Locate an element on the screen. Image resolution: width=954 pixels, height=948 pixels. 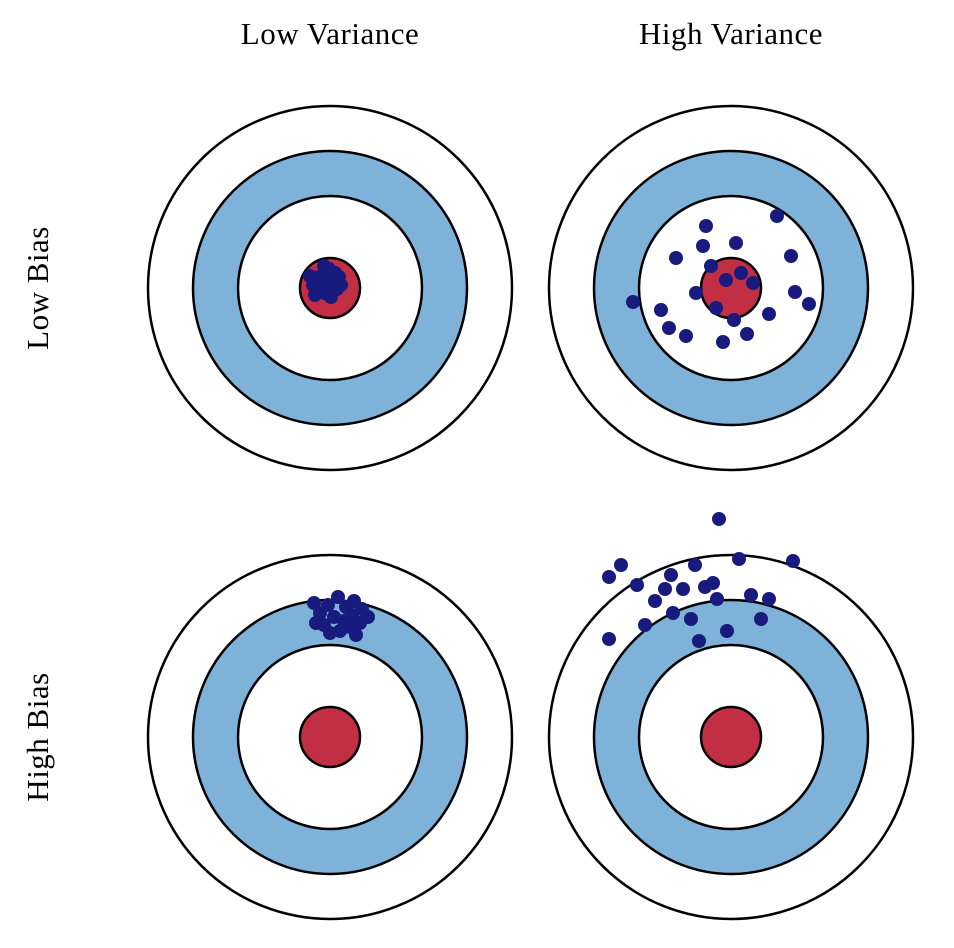
target-low-bias-high-variance is located at coordinates (731, 288).